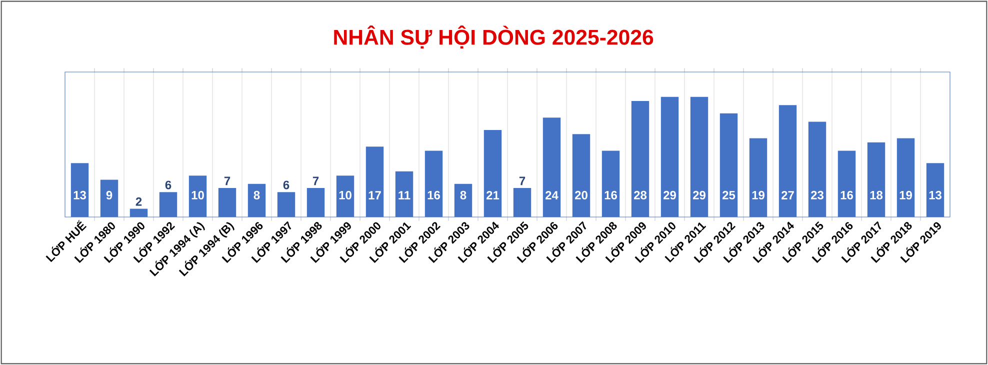  What do you see at coordinates (404, 195) in the screenshot?
I see `data-label: 11` at bounding box center [404, 195].